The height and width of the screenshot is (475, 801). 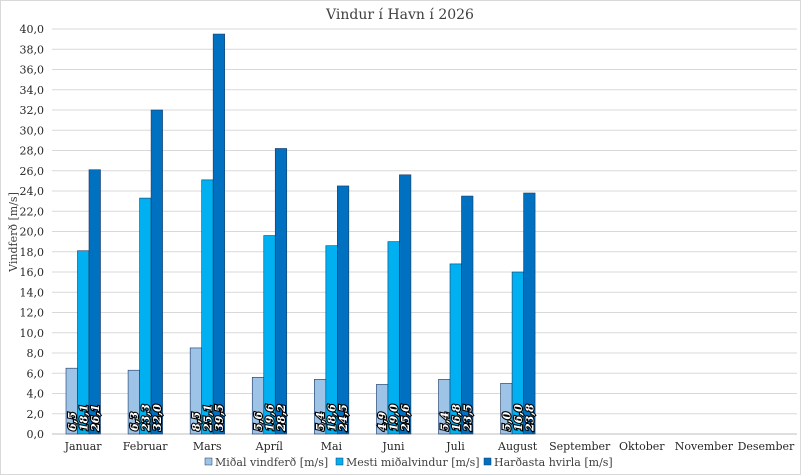 I want to click on legend-label: Harðasta hvirla [m/s], so click(x=553, y=462).